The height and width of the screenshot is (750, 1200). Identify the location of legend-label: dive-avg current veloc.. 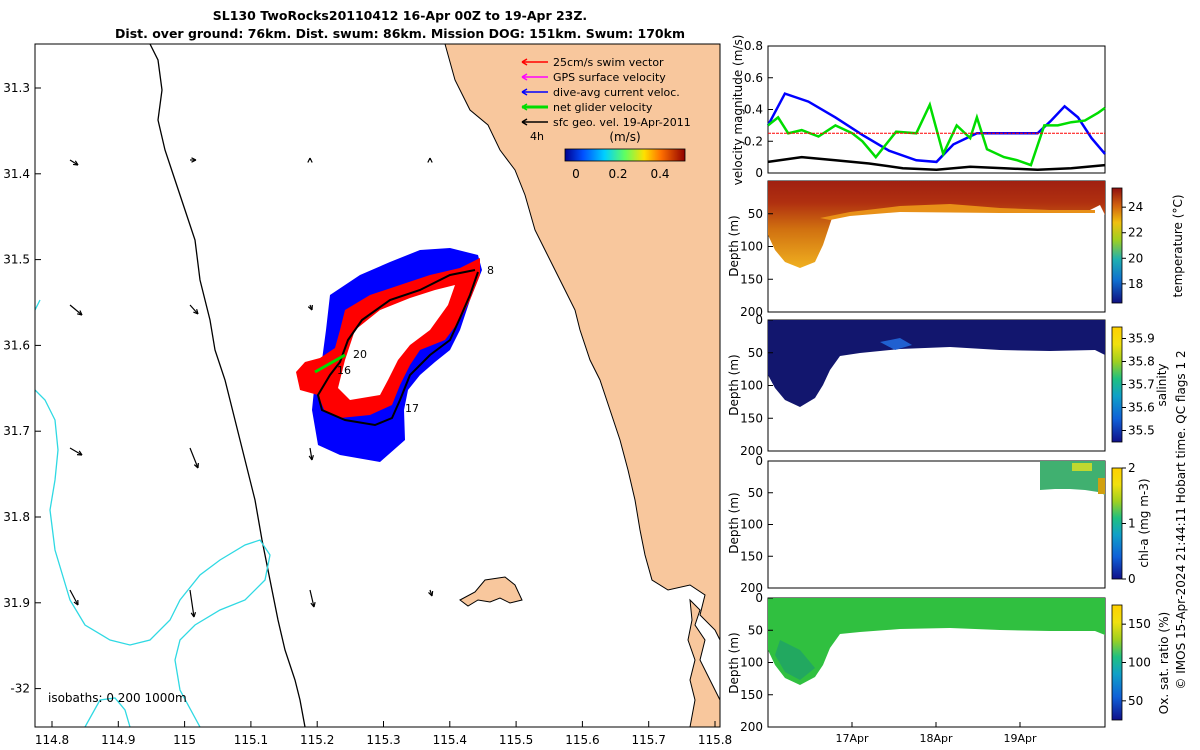
(616, 92).